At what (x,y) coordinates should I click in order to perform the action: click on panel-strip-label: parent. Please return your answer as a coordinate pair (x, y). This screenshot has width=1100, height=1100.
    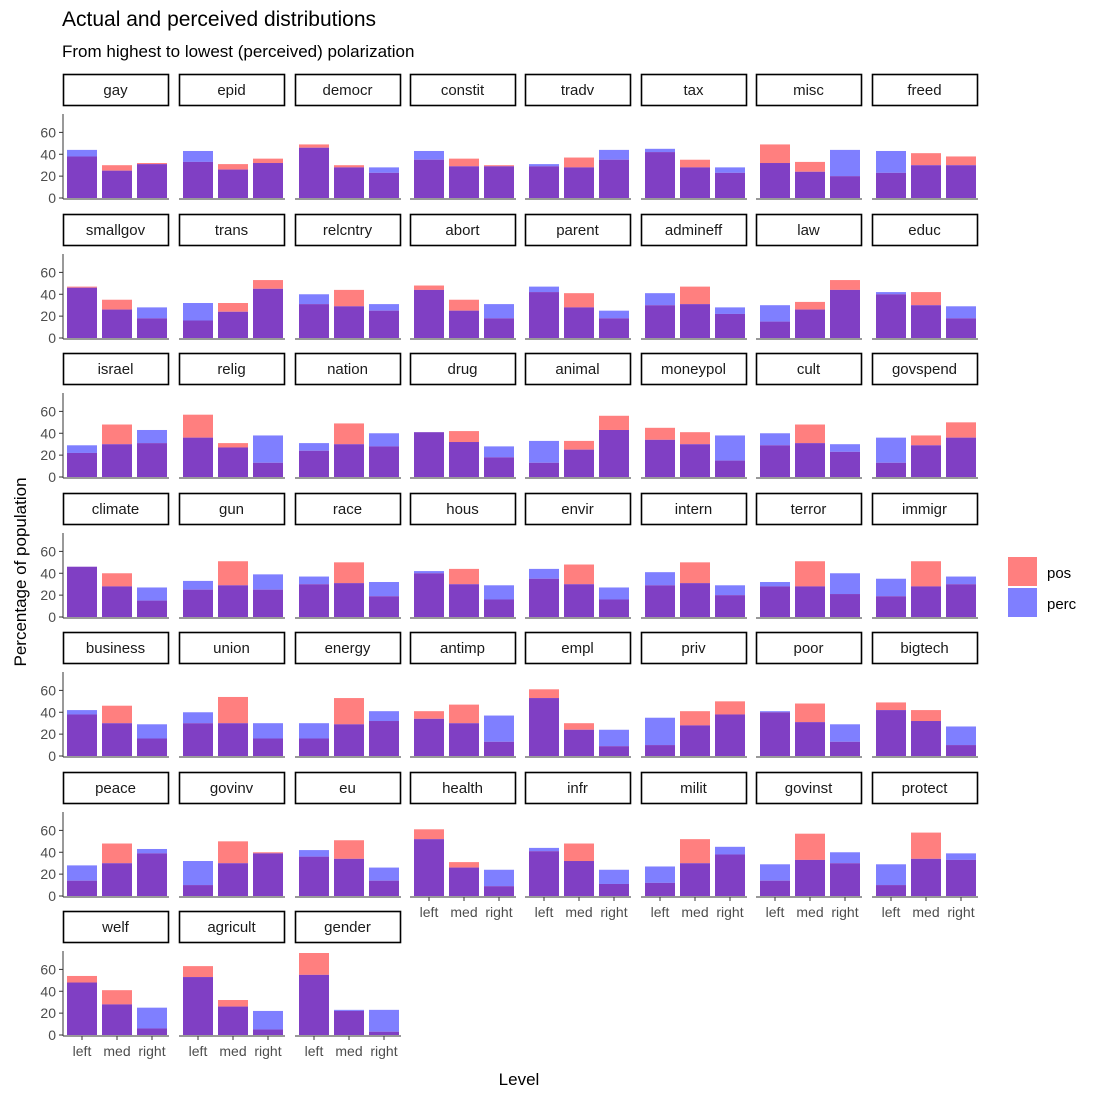
    Looking at the image, I should click on (577, 230).